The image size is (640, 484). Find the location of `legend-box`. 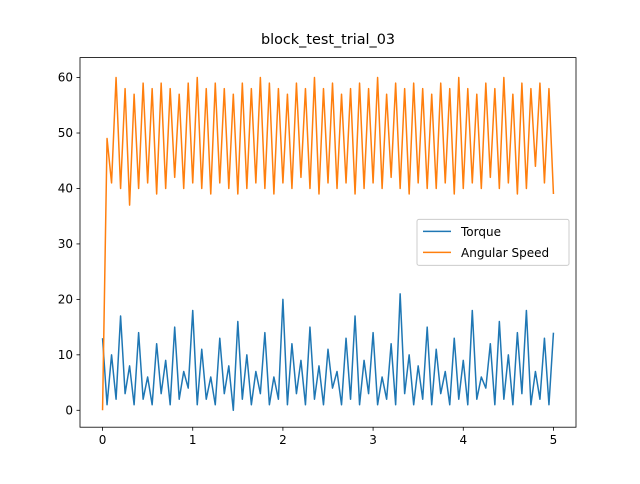

legend-box is located at coordinates (493, 242).